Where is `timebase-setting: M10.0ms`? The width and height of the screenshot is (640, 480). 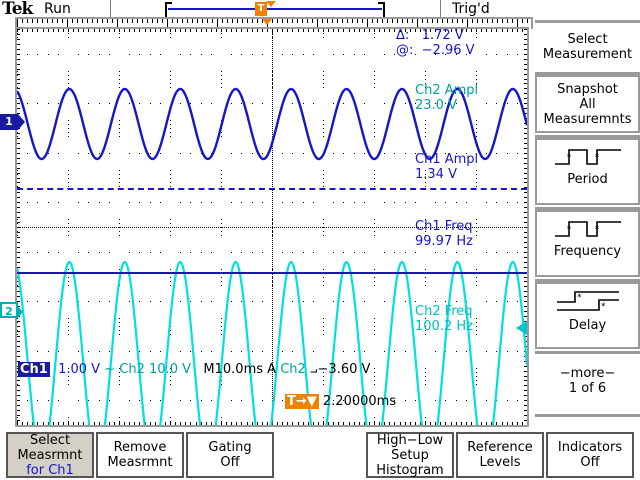
timebase-setting: M10.0ms is located at coordinates (233, 369).